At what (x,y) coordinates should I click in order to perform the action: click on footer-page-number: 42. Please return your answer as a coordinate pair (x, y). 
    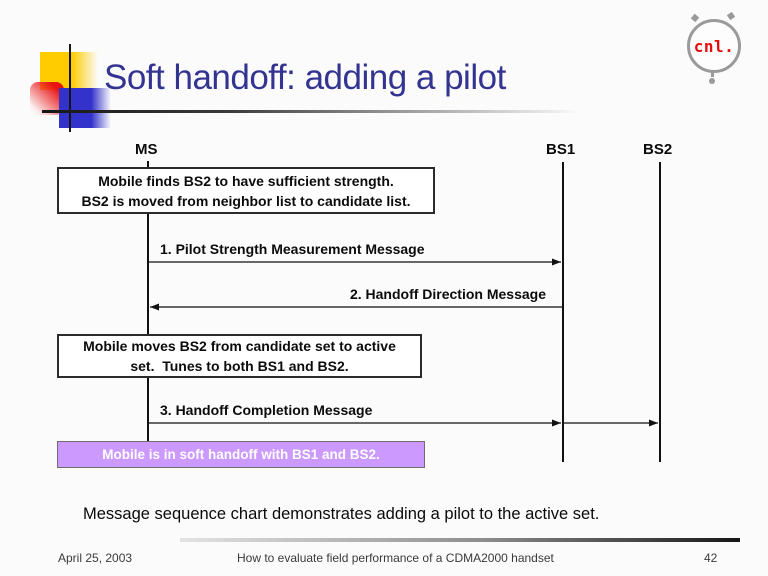
    Looking at the image, I should click on (711, 558).